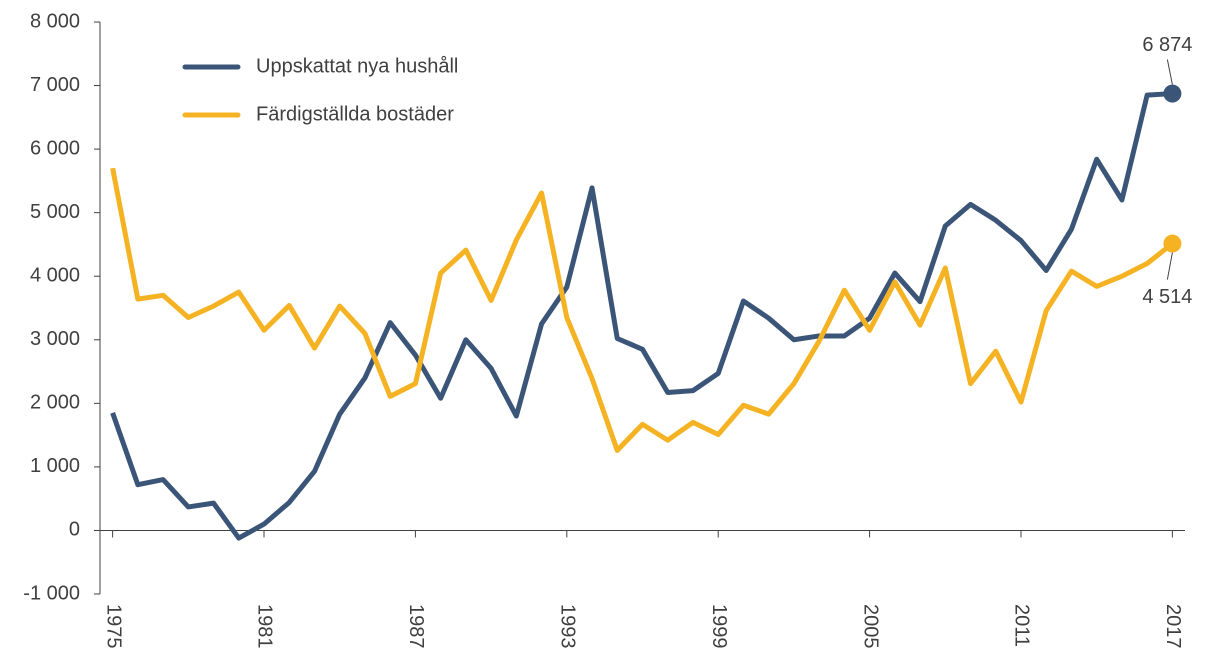 This screenshot has width=1206, height=659. I want to click on y-tick-label: 8 000, so click(55, 21).